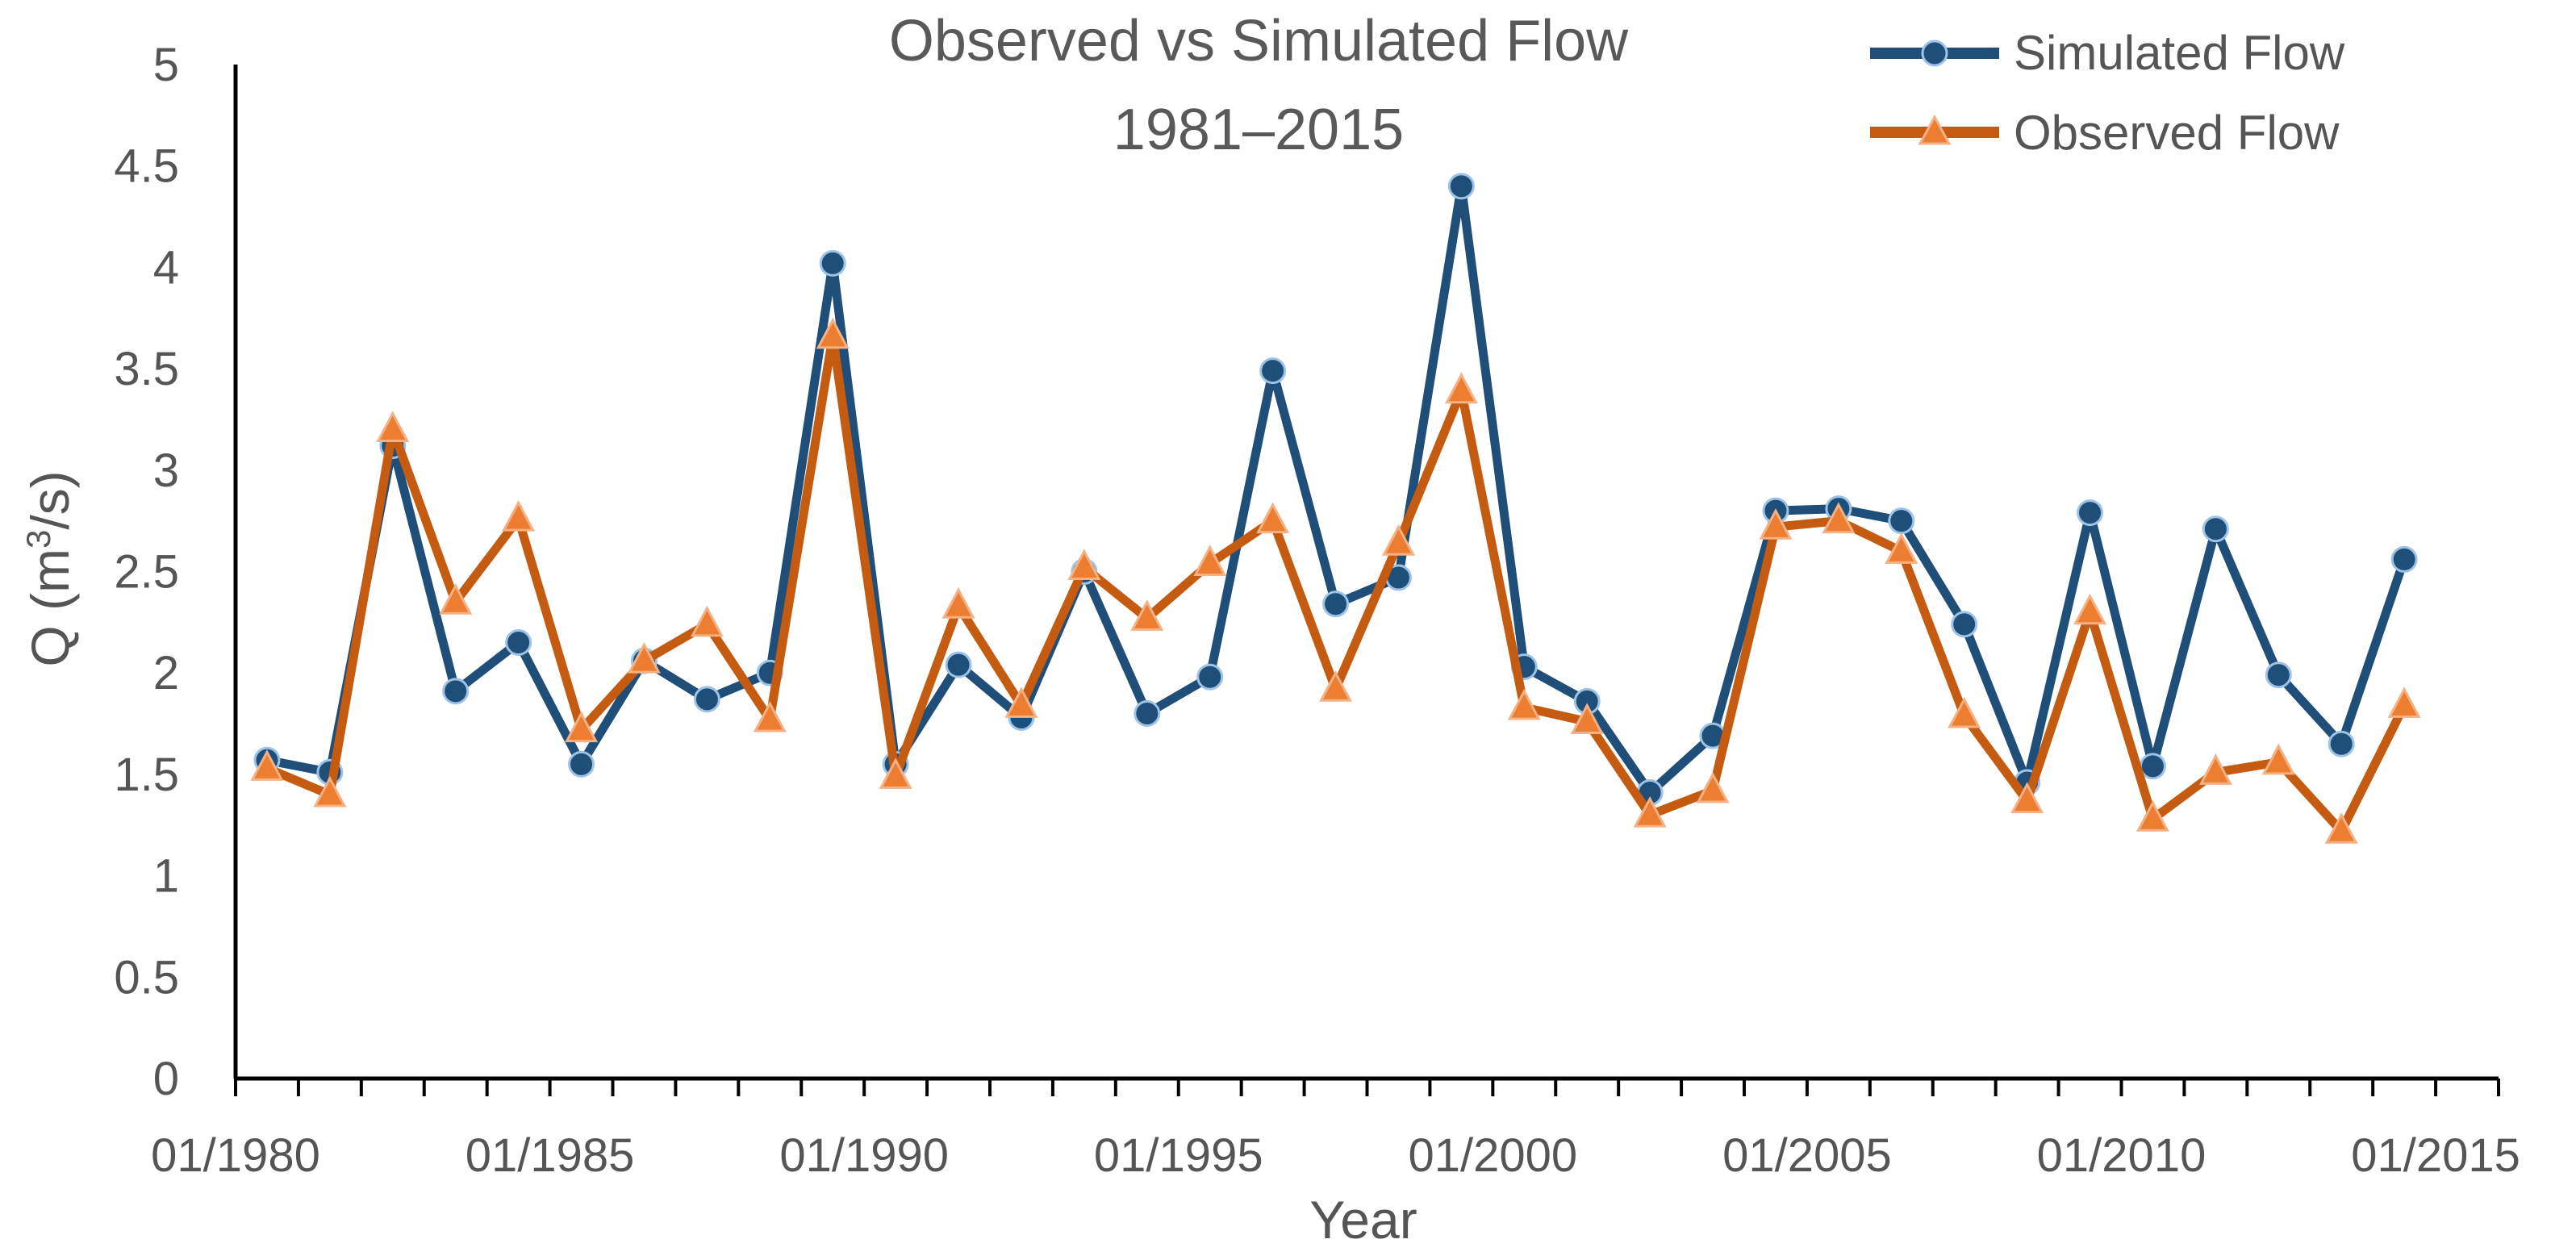 The height and width of the screenshot is (1256, 2576). I want to click on y-tick-label: 4, so click(166, 268).